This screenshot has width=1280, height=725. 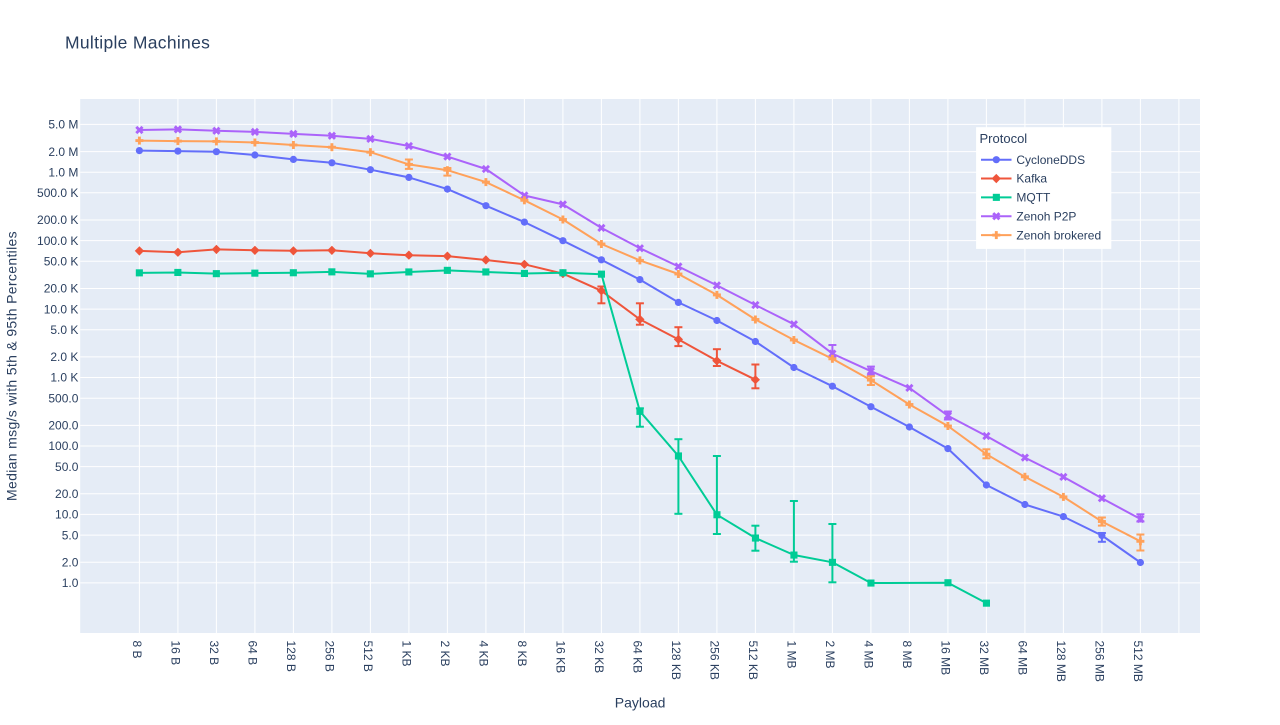 I want to click on svg-text: 500.0 K, so click(x=57, y=193).